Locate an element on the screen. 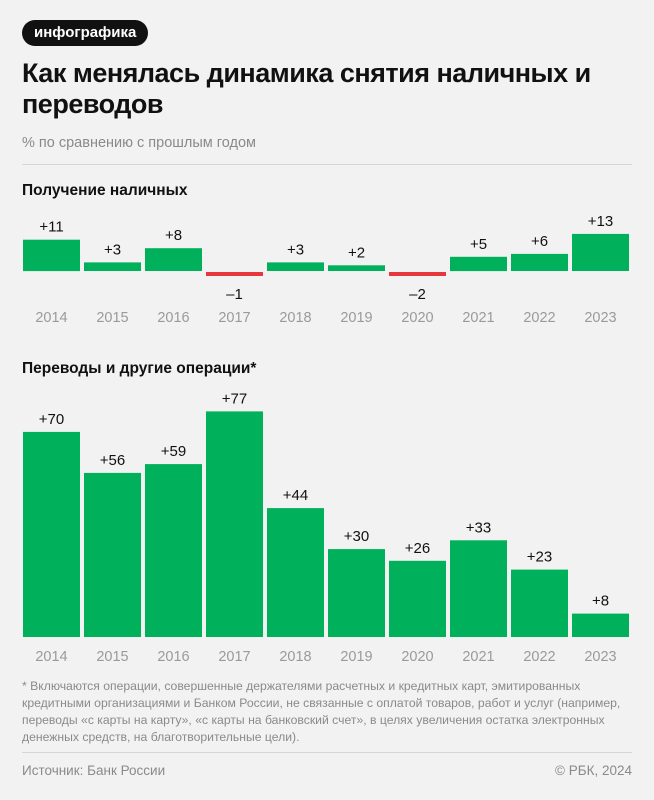  data-label-2016: +59 is located at coordinates (173, 451).